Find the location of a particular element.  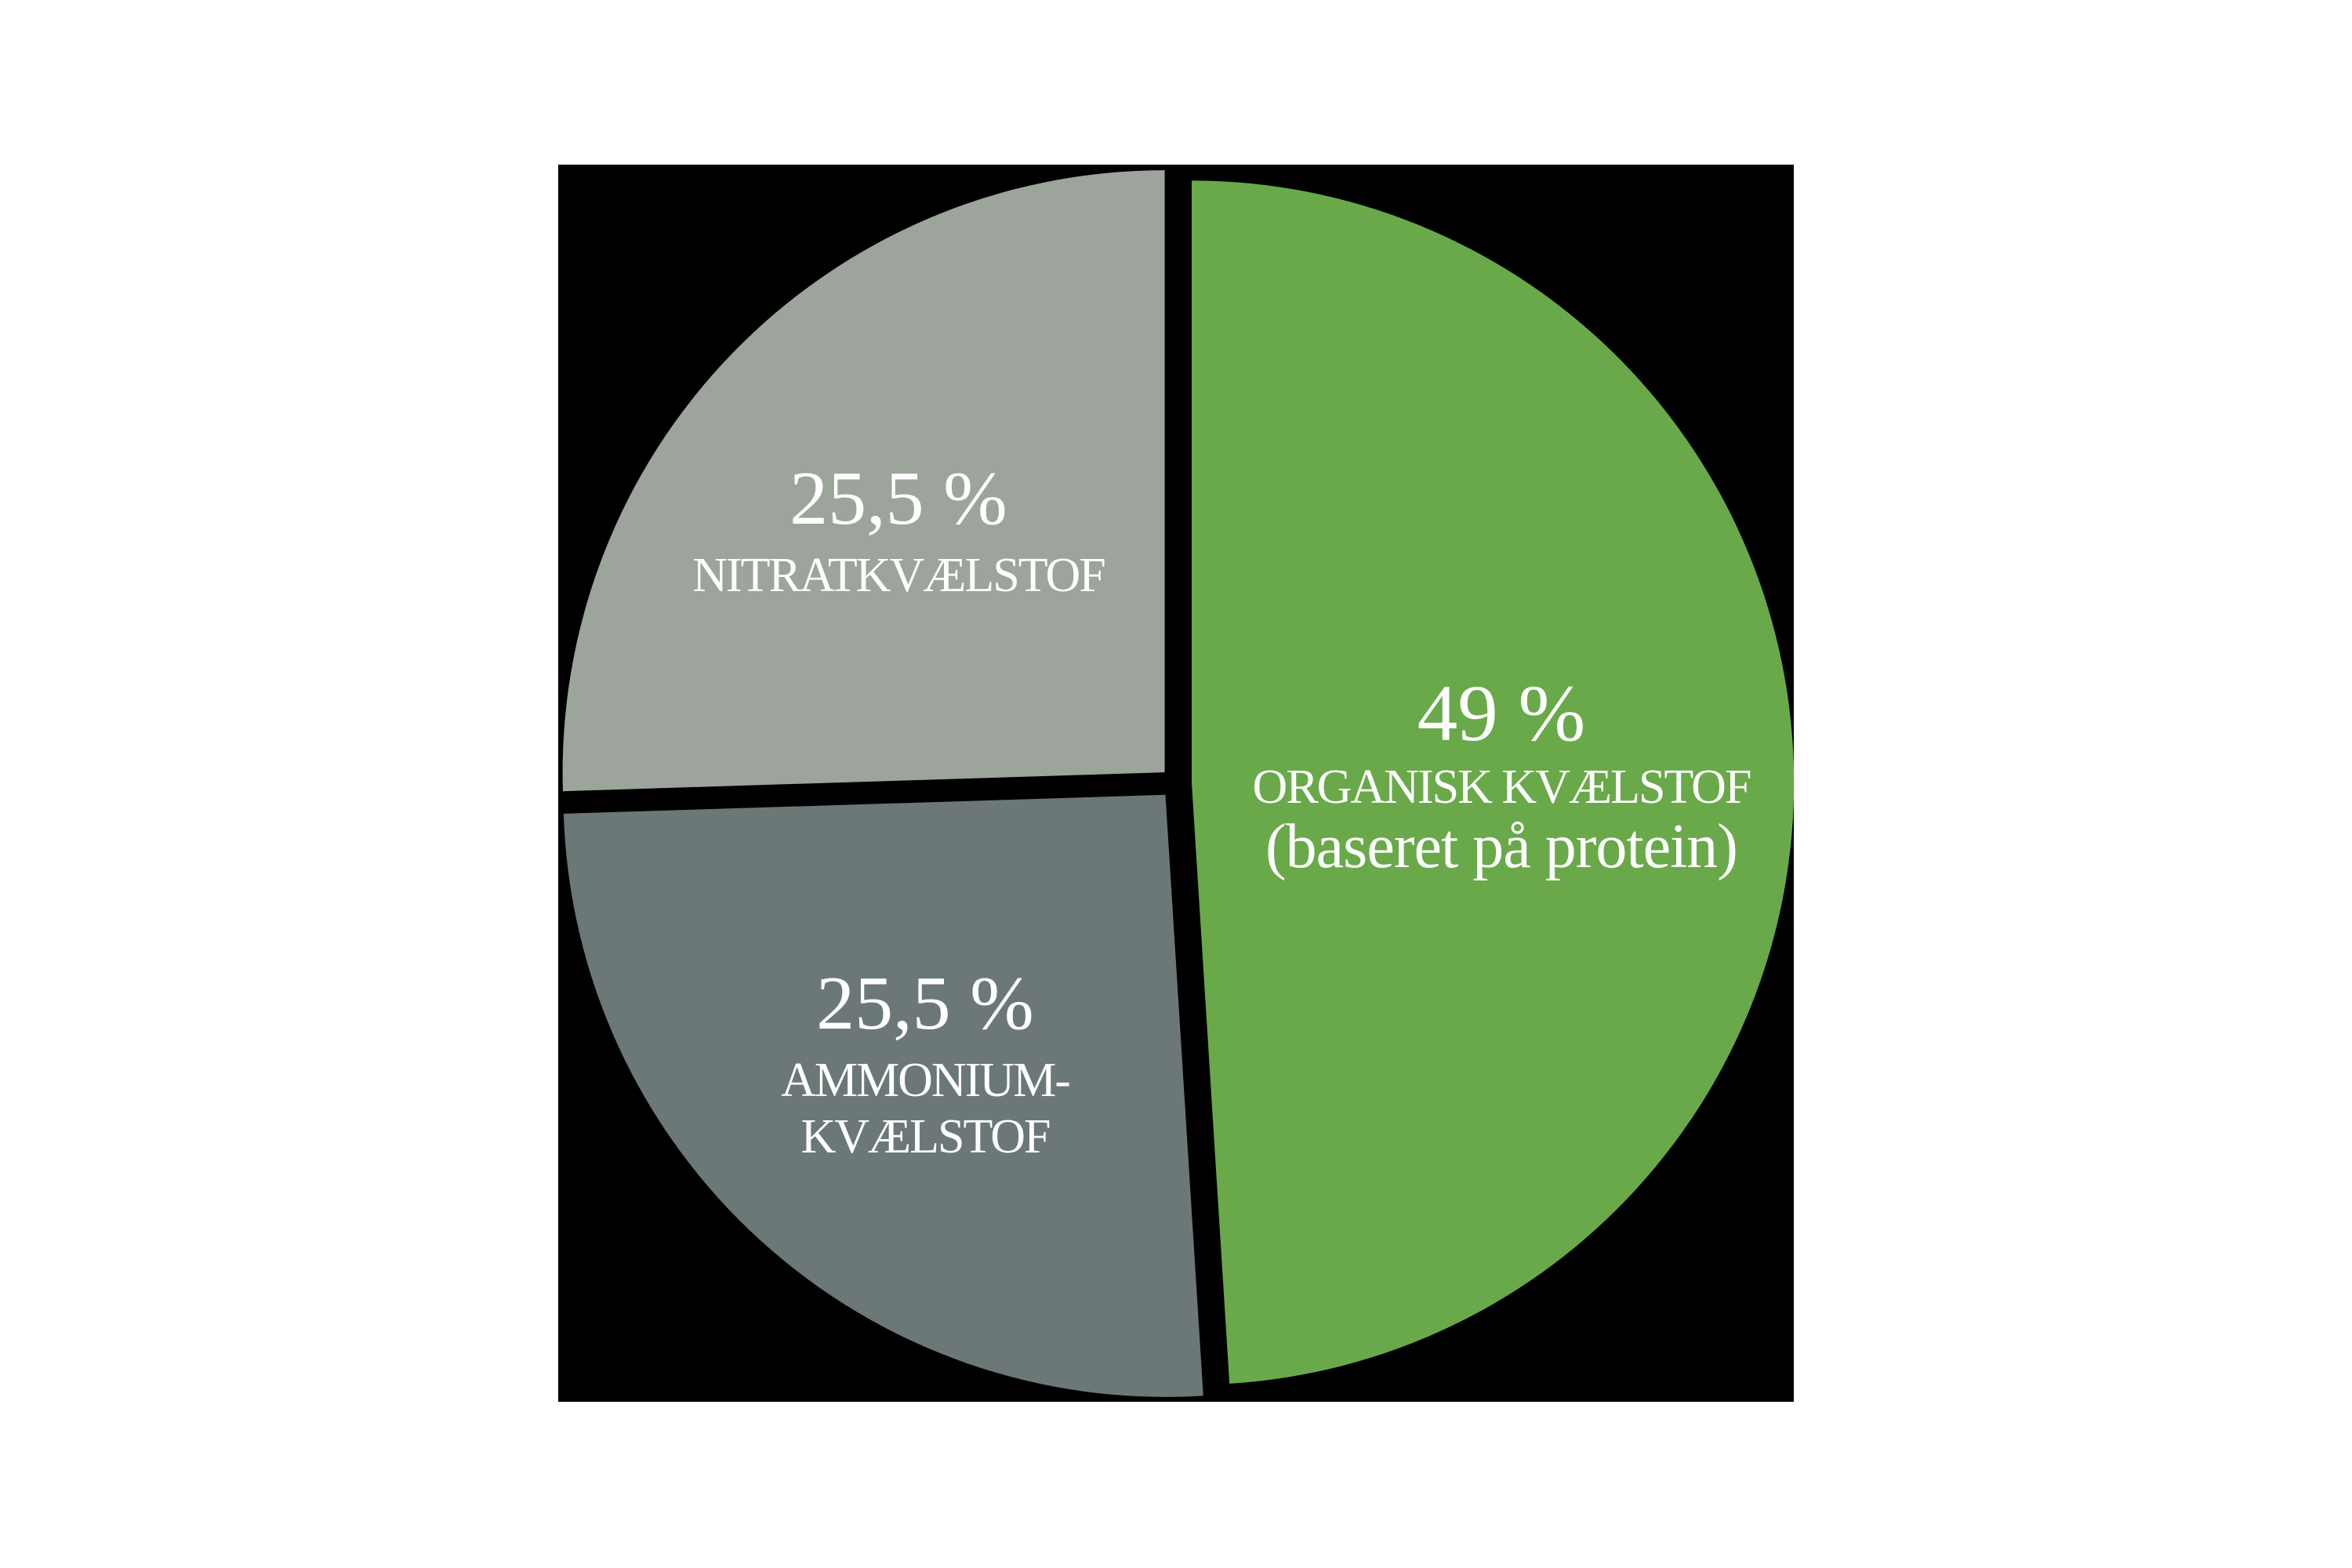

slice-name-nitratkvaelstof: NITRATKVÆLSTOF is located at coordinates (899, 575).